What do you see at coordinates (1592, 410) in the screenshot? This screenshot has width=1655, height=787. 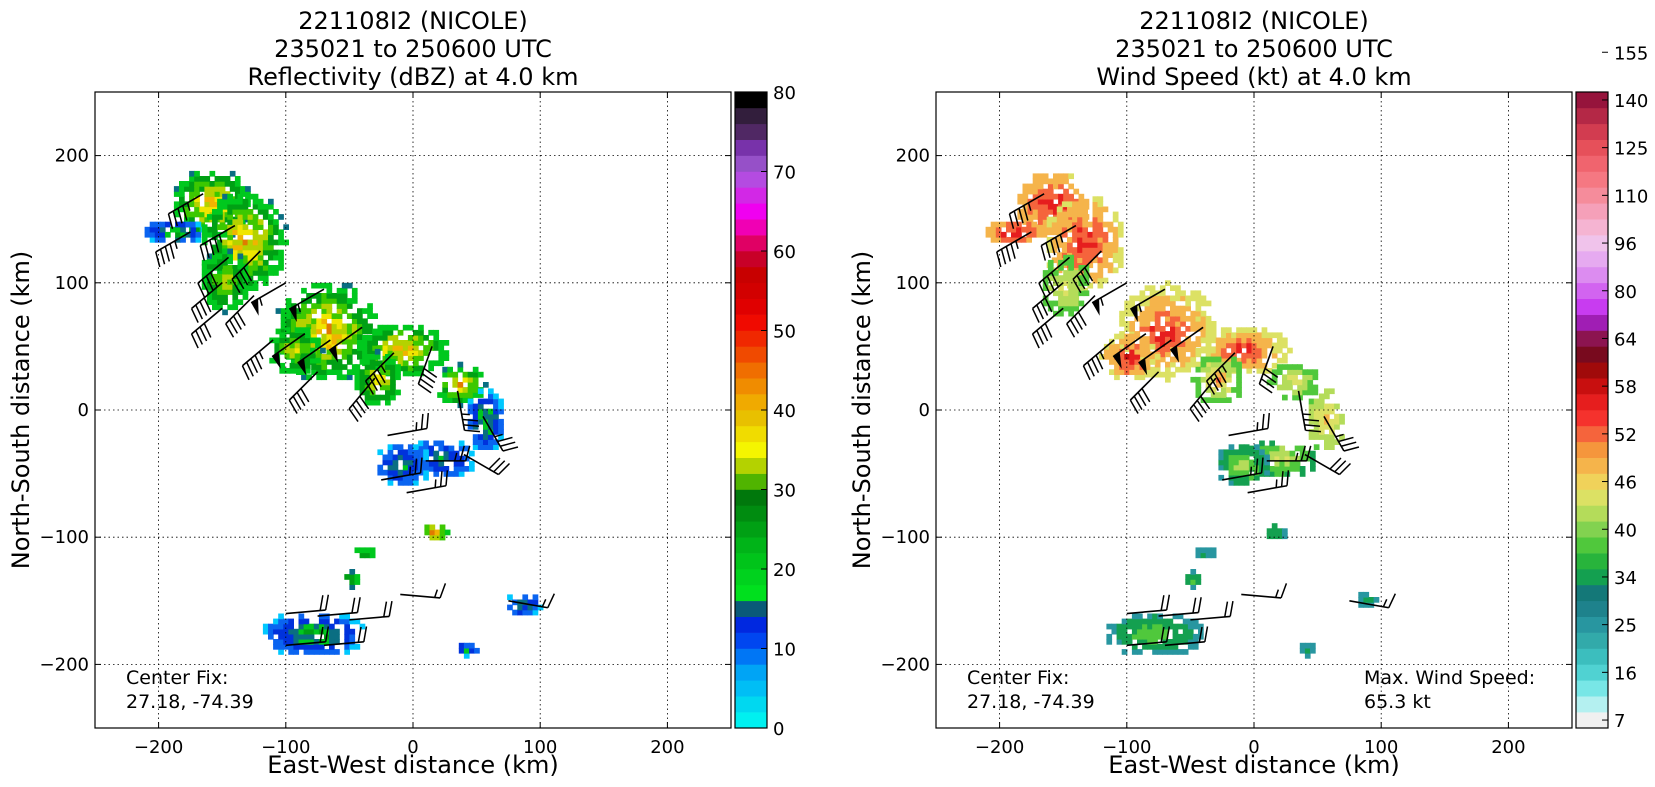 I see `colorbar-frame` at bounding box center [1592, 410].